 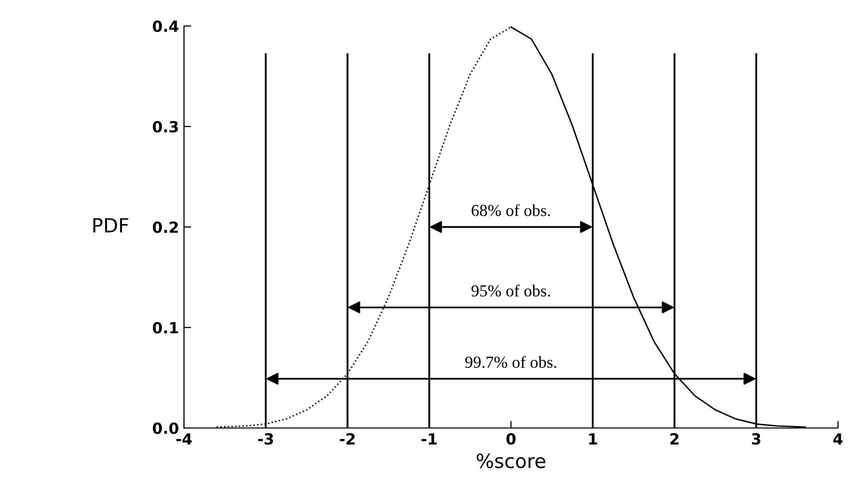 What do you see at coordinates (165, 126) in the screenshot?
I see `y-tick-label: 0.3` at bounding box center [165, 126].